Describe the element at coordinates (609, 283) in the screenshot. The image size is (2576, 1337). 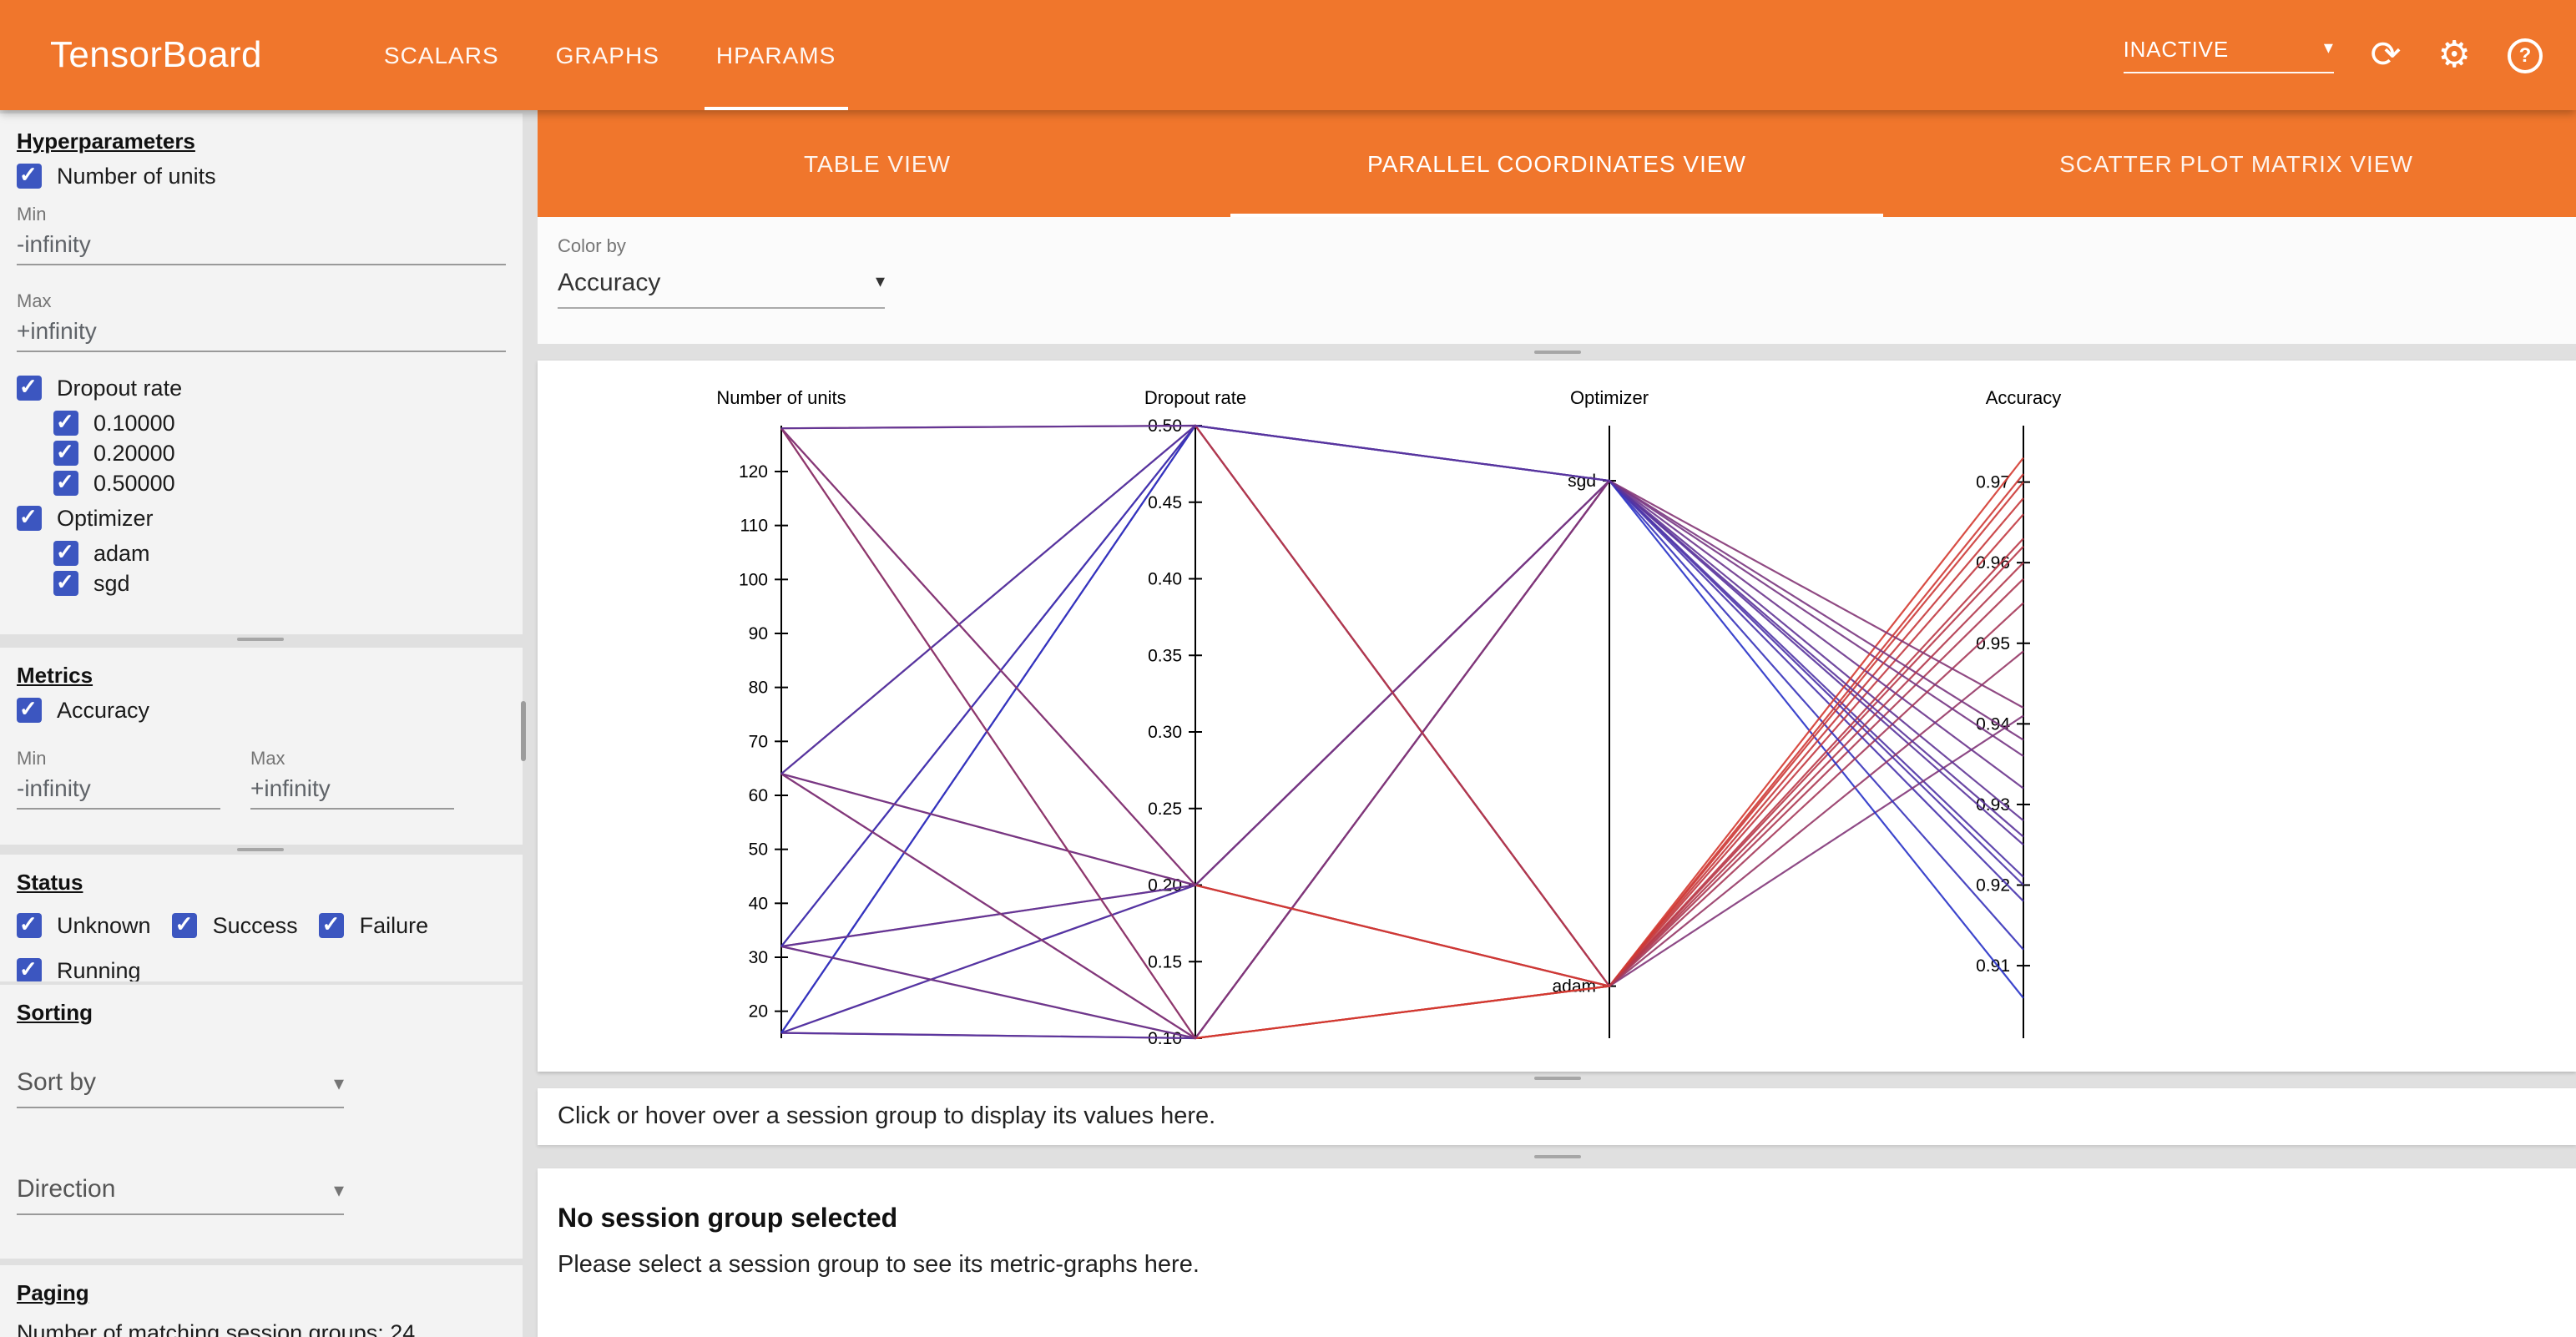
I see `color-by-value: Accuracy` at that location.